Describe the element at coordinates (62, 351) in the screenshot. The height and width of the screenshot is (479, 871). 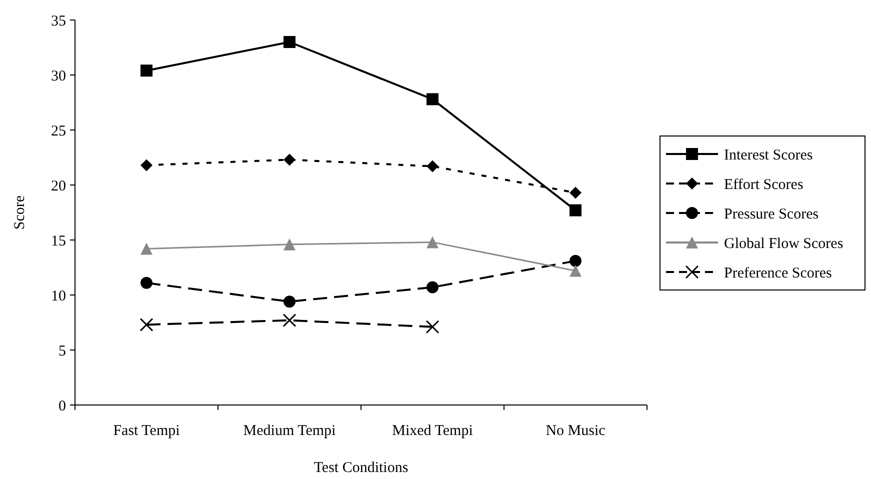
I see `y-tick-label: 5` at that location.